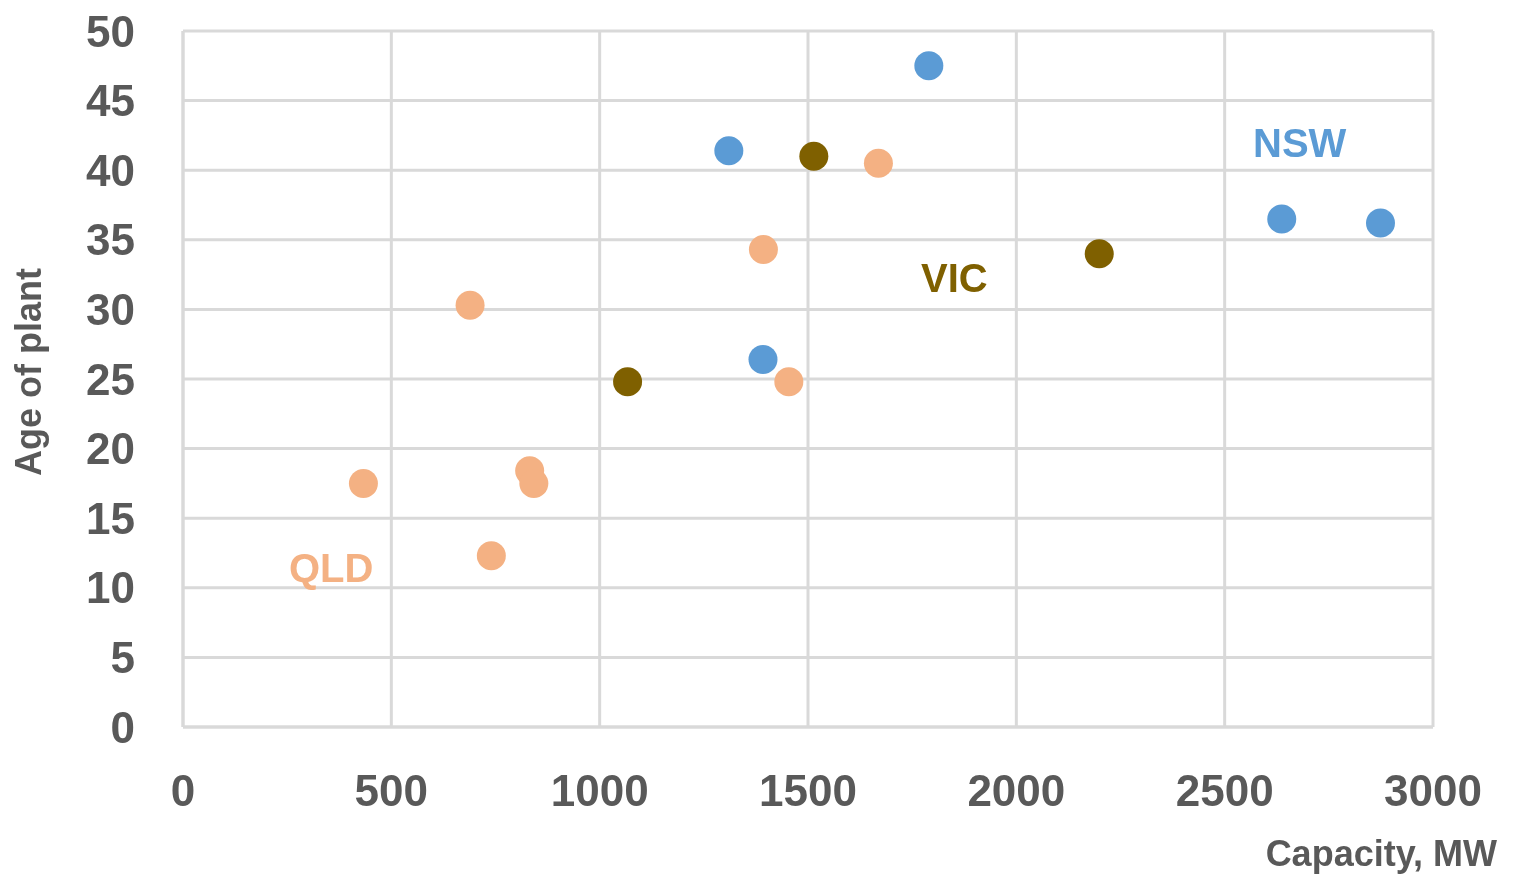 The image size is (1515, 877). Describe the element at coordinates (110, 170) in the screenshot. I see `y-tick-label: 40` at that location.